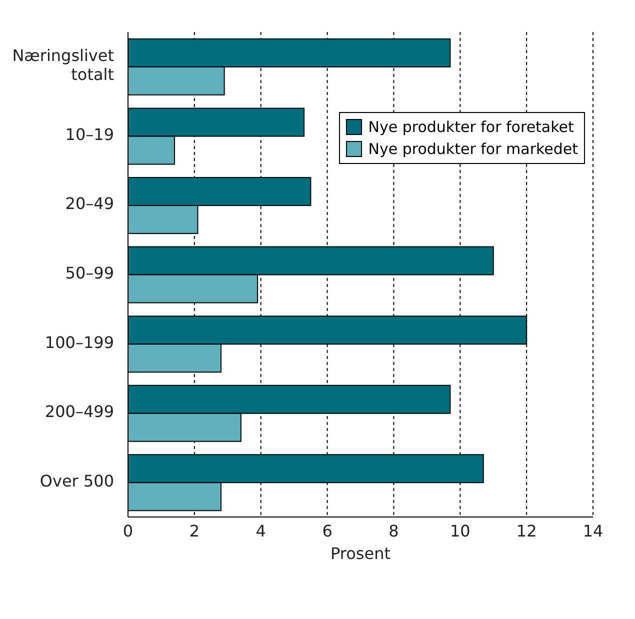 Image resolution: width=635 pixels, height=619 pixels. Describe the element at coordinates (77, 481) in the screenshot. I see `y-tick-label: Over 500` at that location.